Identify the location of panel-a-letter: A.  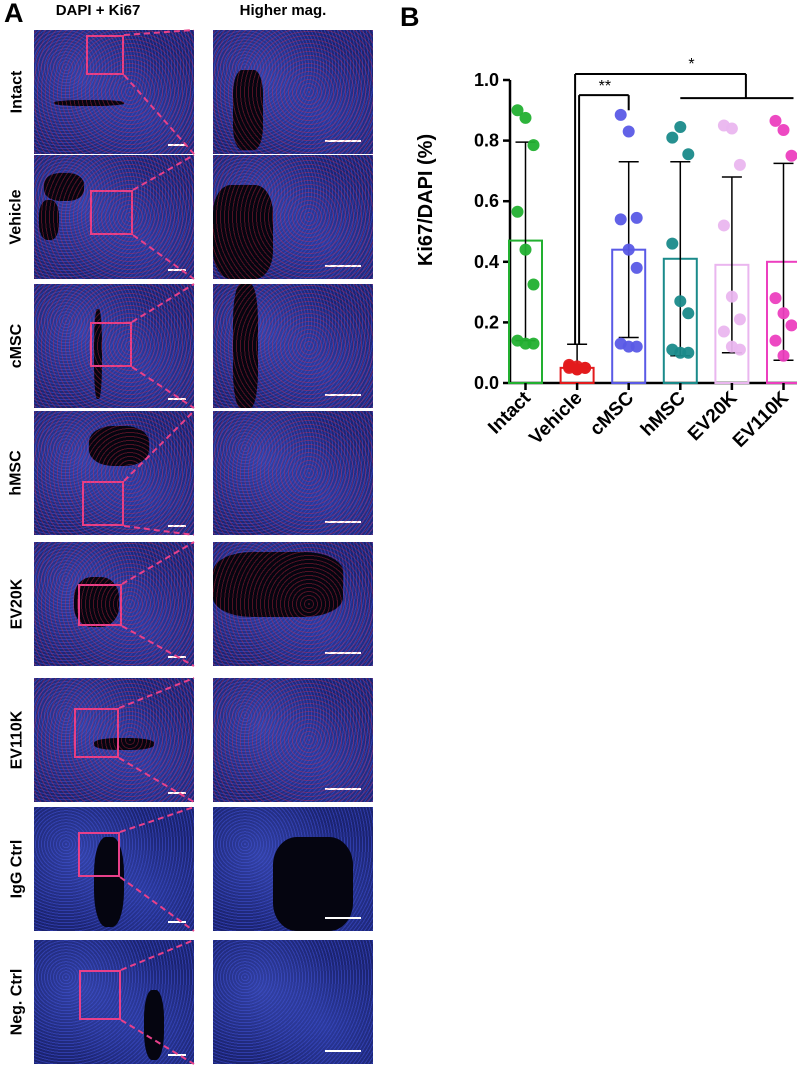
(14, 14).